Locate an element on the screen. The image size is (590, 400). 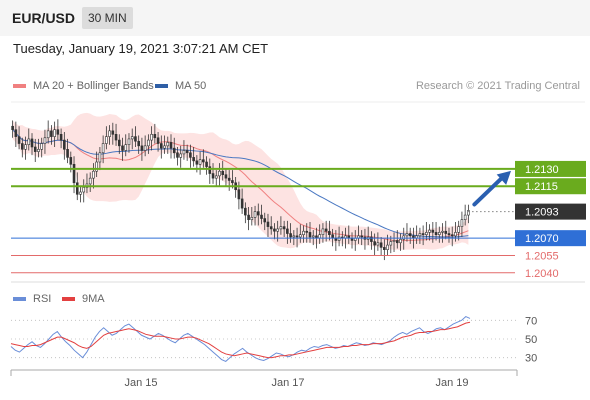
chart-header: EUR/USD 30 MIN is located at coordinates (295, 18).